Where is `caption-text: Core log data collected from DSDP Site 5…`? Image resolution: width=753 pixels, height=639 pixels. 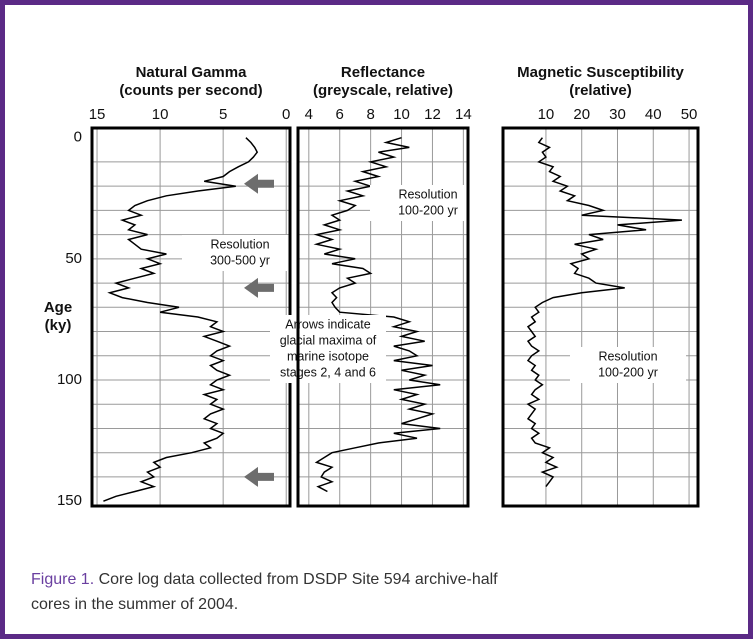 caption-text: Core log data collected from DSDP Site 5… is located at coordinates (264, 592).